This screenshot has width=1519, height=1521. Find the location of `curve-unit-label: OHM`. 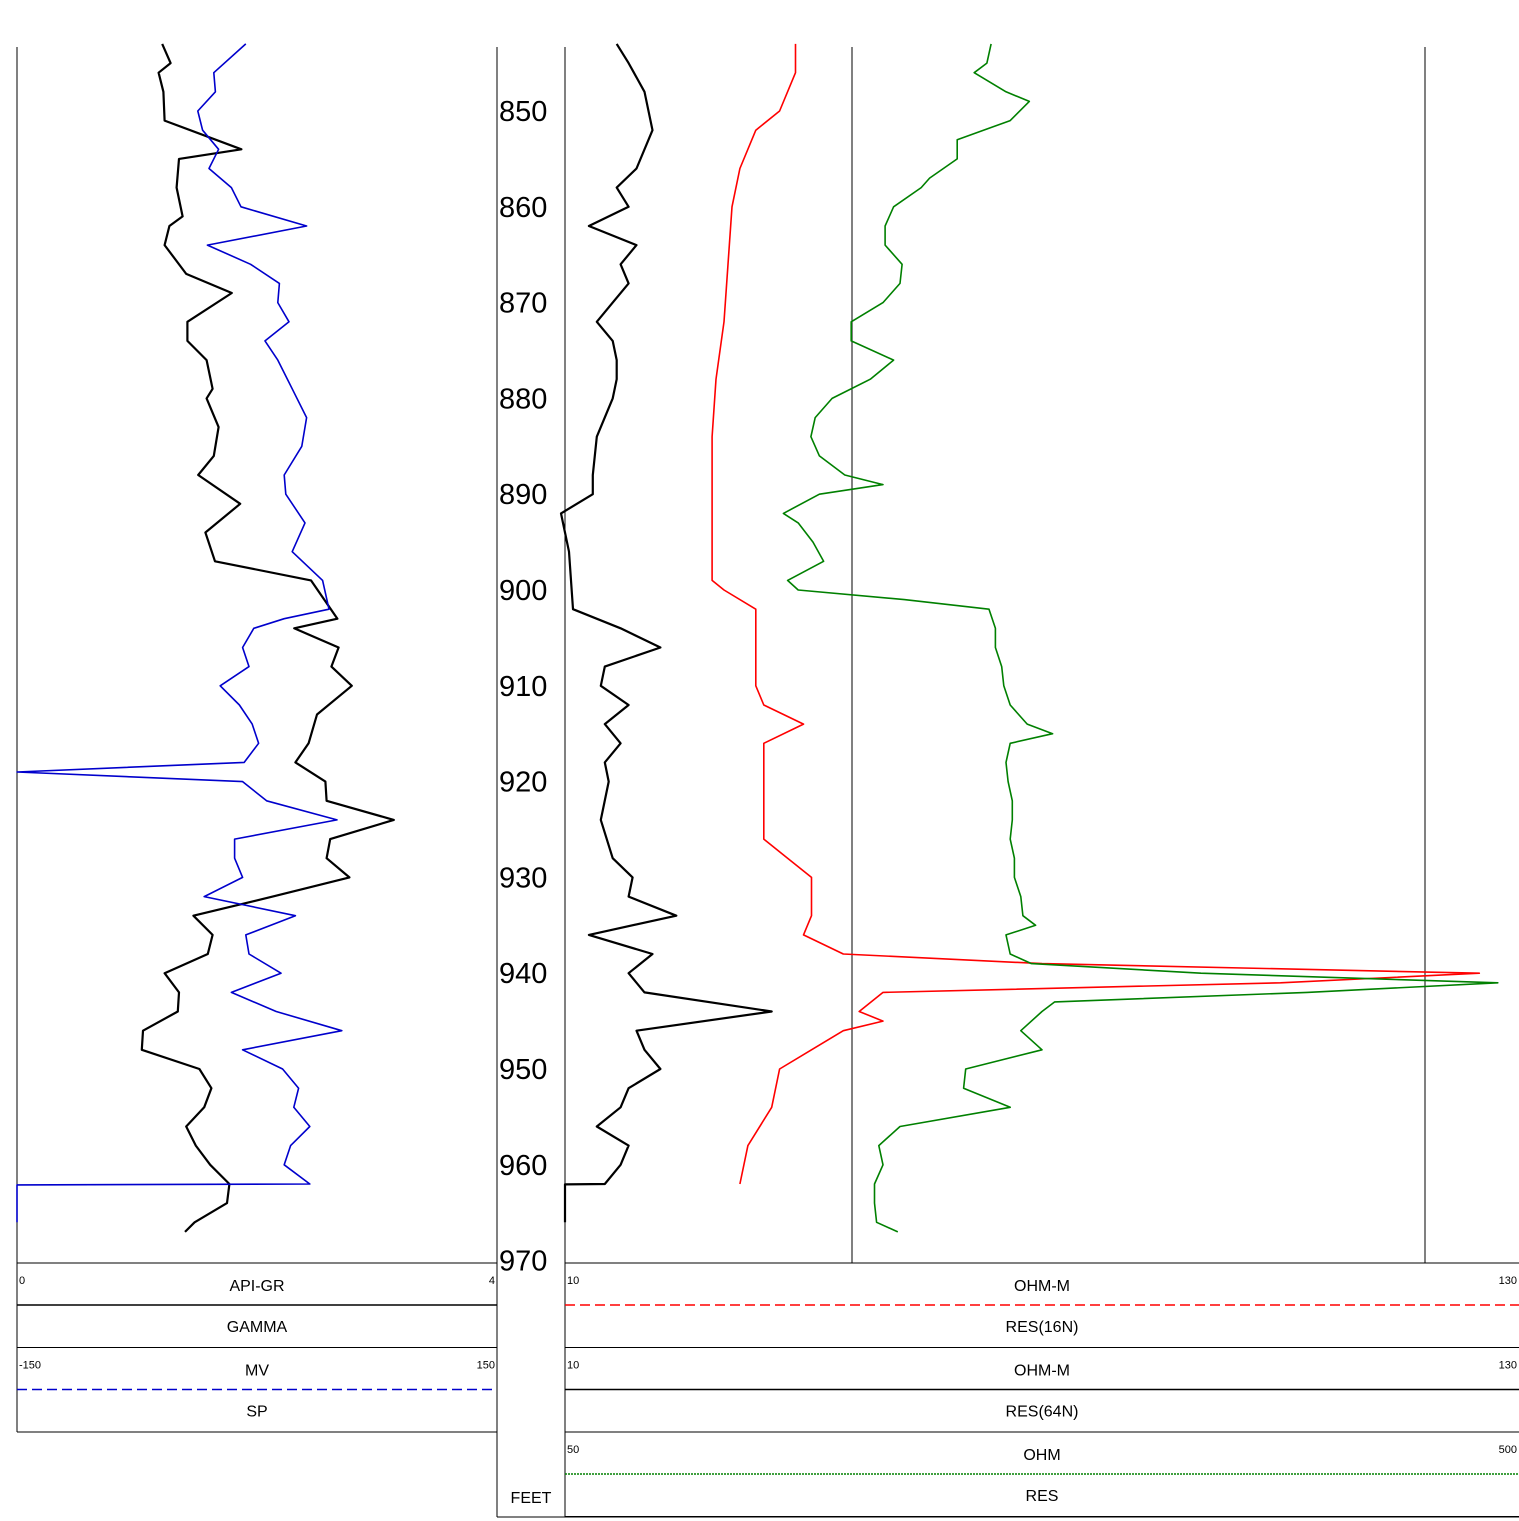

curve-unit-label: OHM is located at coordinates (1041, 1455).